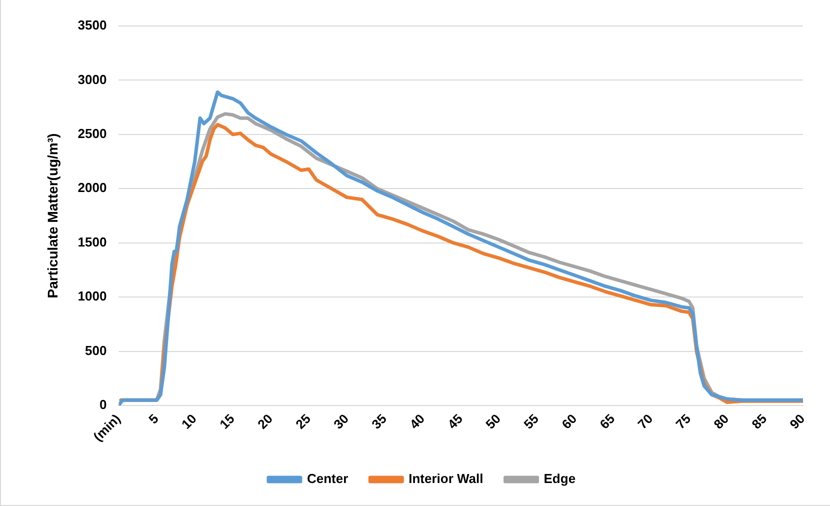 The image size is (830, 506). I want to click on x-tick-label: 90, so click(797, 421).